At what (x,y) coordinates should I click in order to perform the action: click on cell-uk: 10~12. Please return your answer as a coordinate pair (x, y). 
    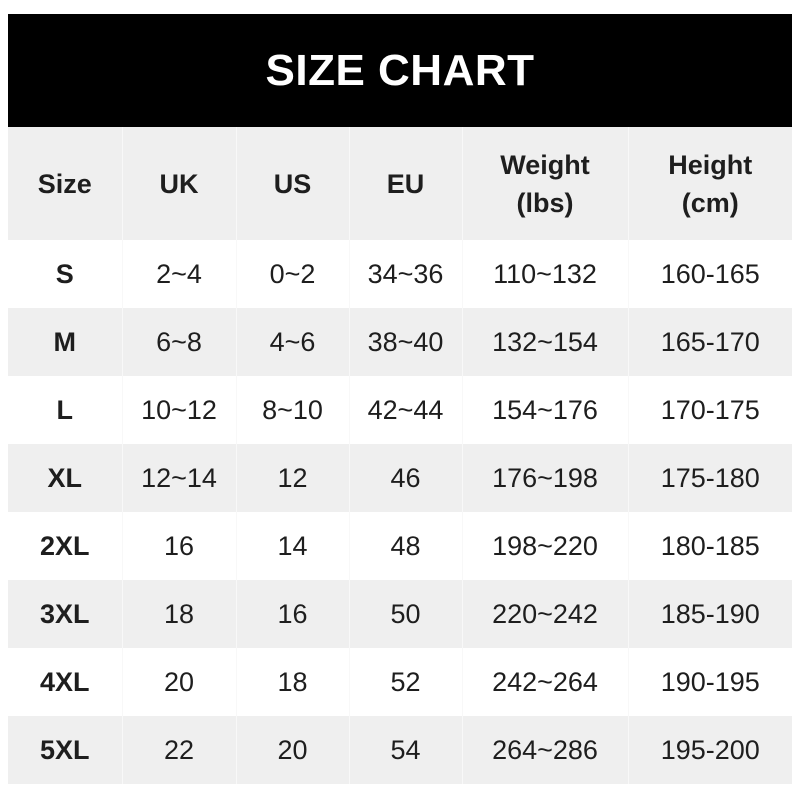
    Looking at the image, I should click on (179, 410).